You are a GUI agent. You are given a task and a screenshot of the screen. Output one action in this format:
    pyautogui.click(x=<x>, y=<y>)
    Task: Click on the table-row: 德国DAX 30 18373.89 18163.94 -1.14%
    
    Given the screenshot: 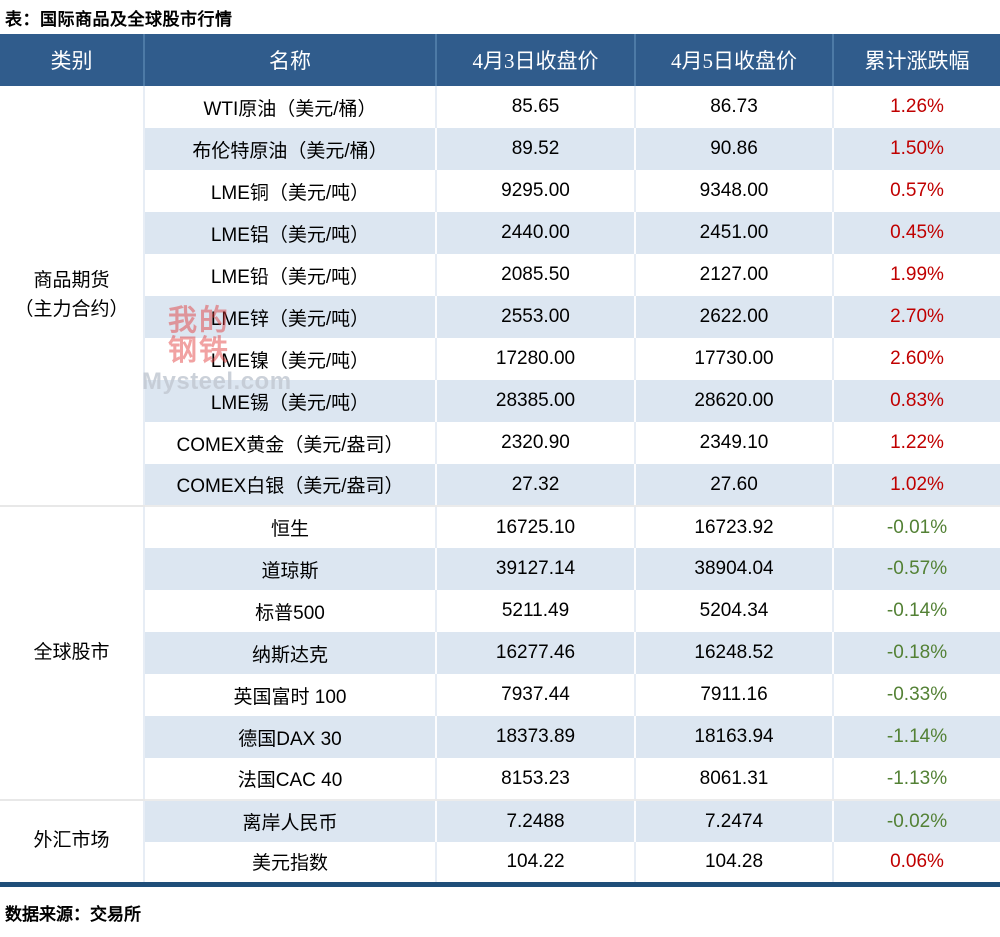 What is the action you would take?
    pyautogui.click(x=500, y=737)
    